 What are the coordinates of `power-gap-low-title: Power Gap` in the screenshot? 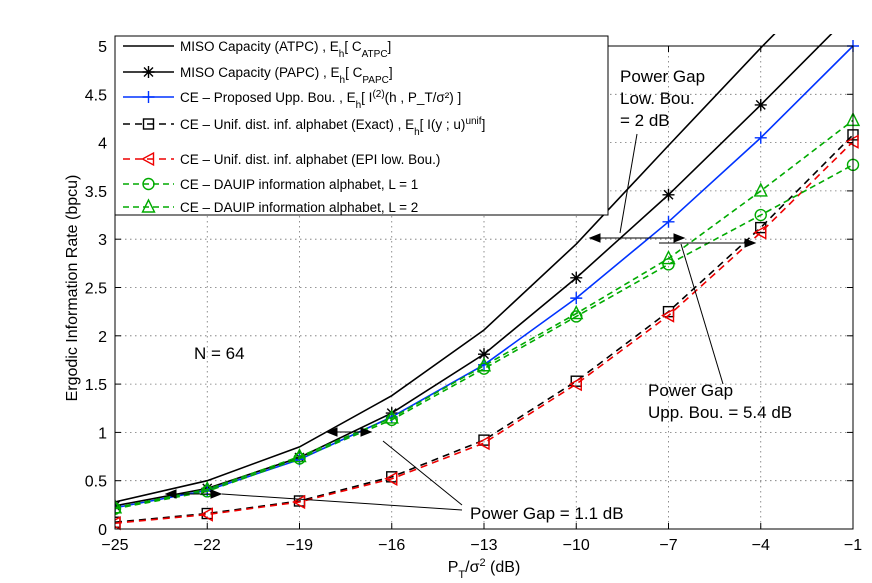 It's located at (662, 76).